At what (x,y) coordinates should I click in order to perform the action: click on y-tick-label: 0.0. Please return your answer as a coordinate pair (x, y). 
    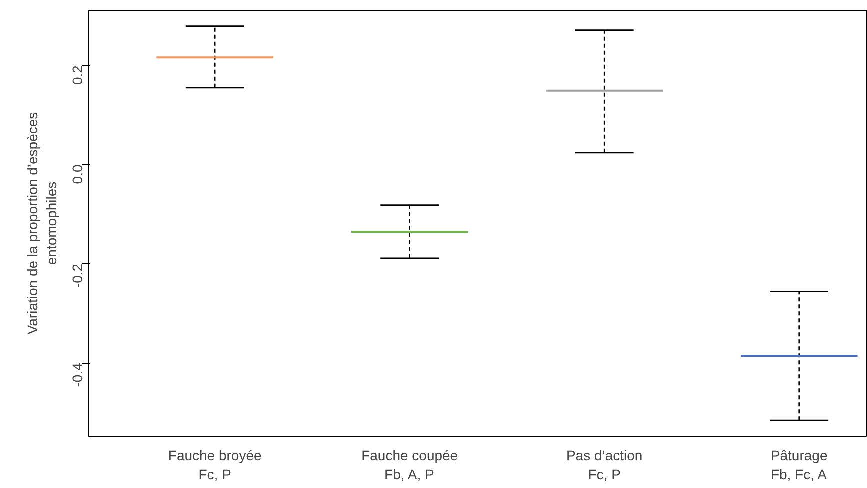
    Looking at the image, I should click on (78, 174).